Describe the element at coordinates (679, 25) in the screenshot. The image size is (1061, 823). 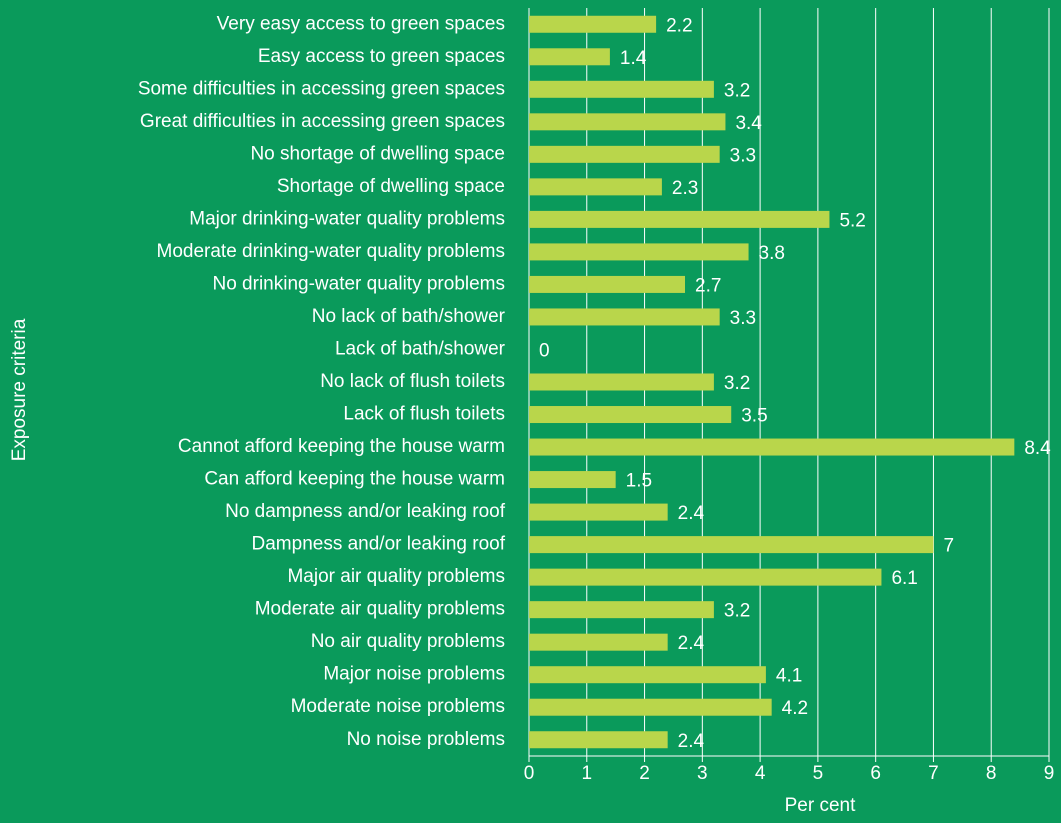
I see `value-label: 2.2` at that location.